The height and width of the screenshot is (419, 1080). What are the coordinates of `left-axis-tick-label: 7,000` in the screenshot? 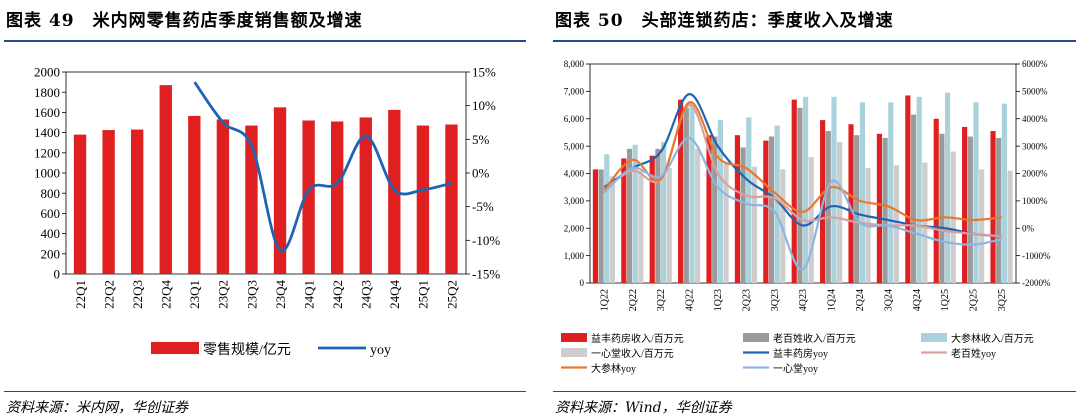 It's located at (574, 92).